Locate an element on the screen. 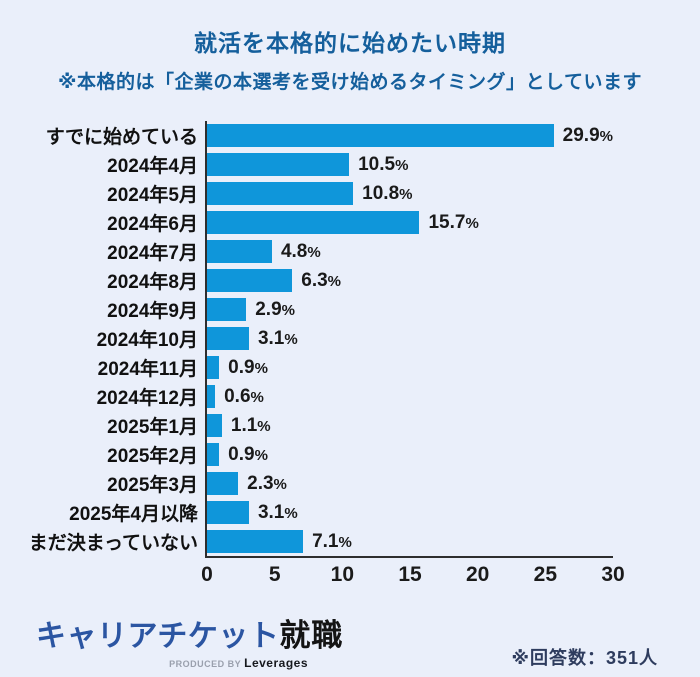  x-tick-label: 30 is located at coordinates (613, 574).